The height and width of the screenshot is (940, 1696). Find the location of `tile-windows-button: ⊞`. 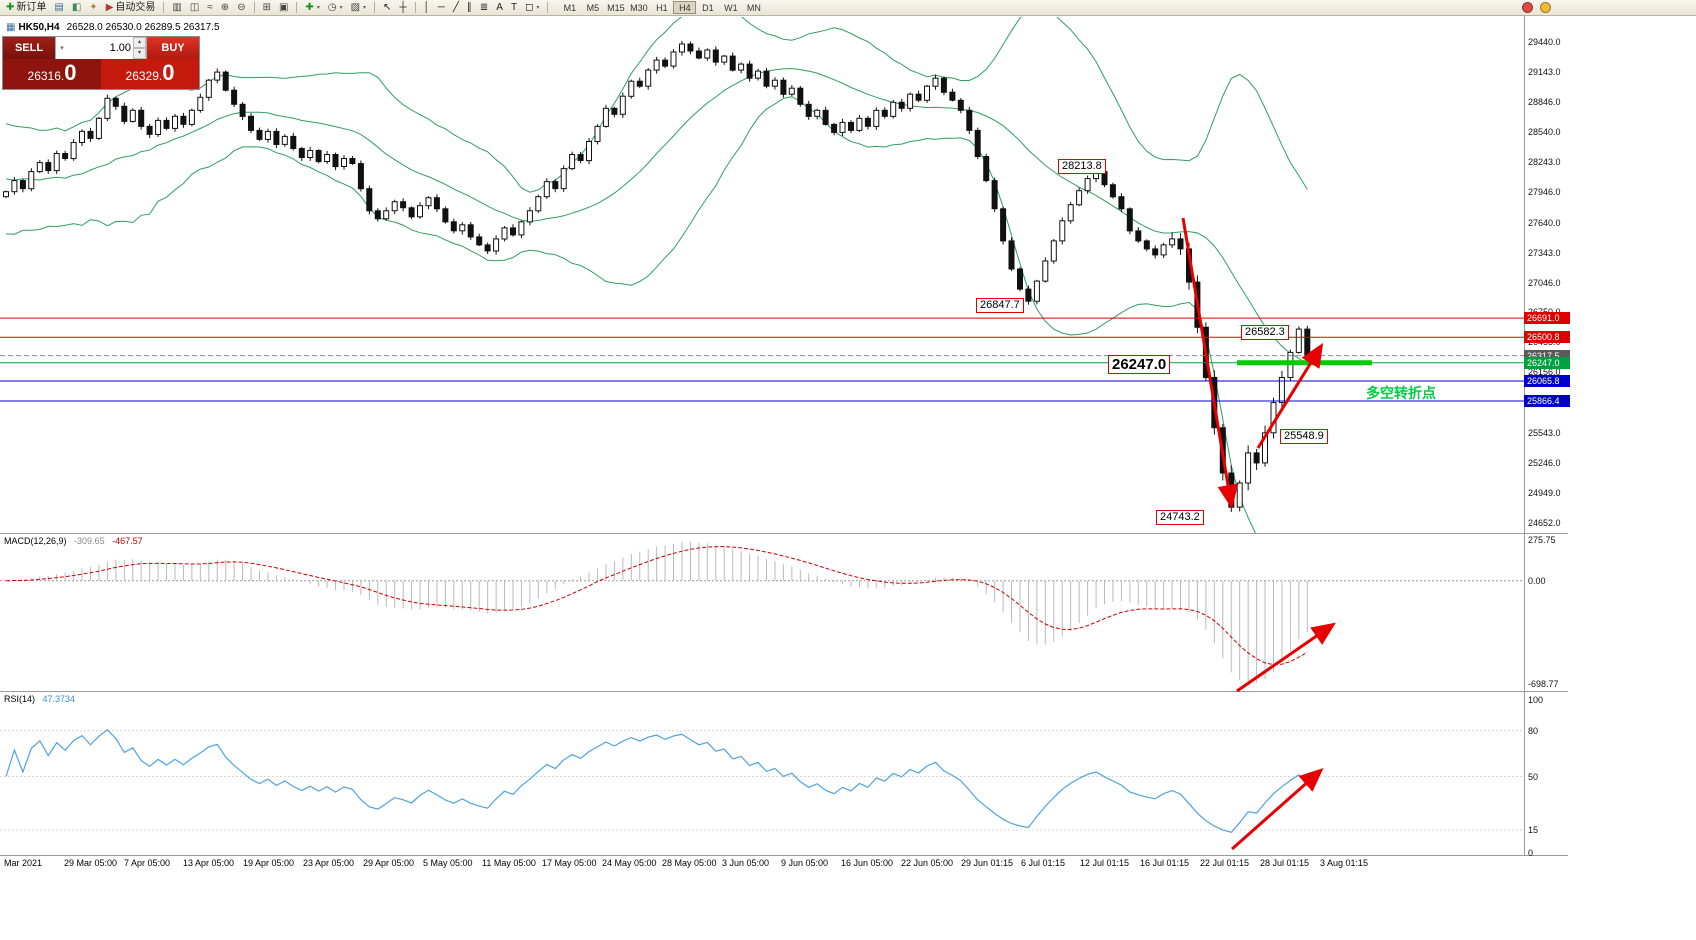

tile-windows-button: ⊞ is located at coordinates (267, 8).